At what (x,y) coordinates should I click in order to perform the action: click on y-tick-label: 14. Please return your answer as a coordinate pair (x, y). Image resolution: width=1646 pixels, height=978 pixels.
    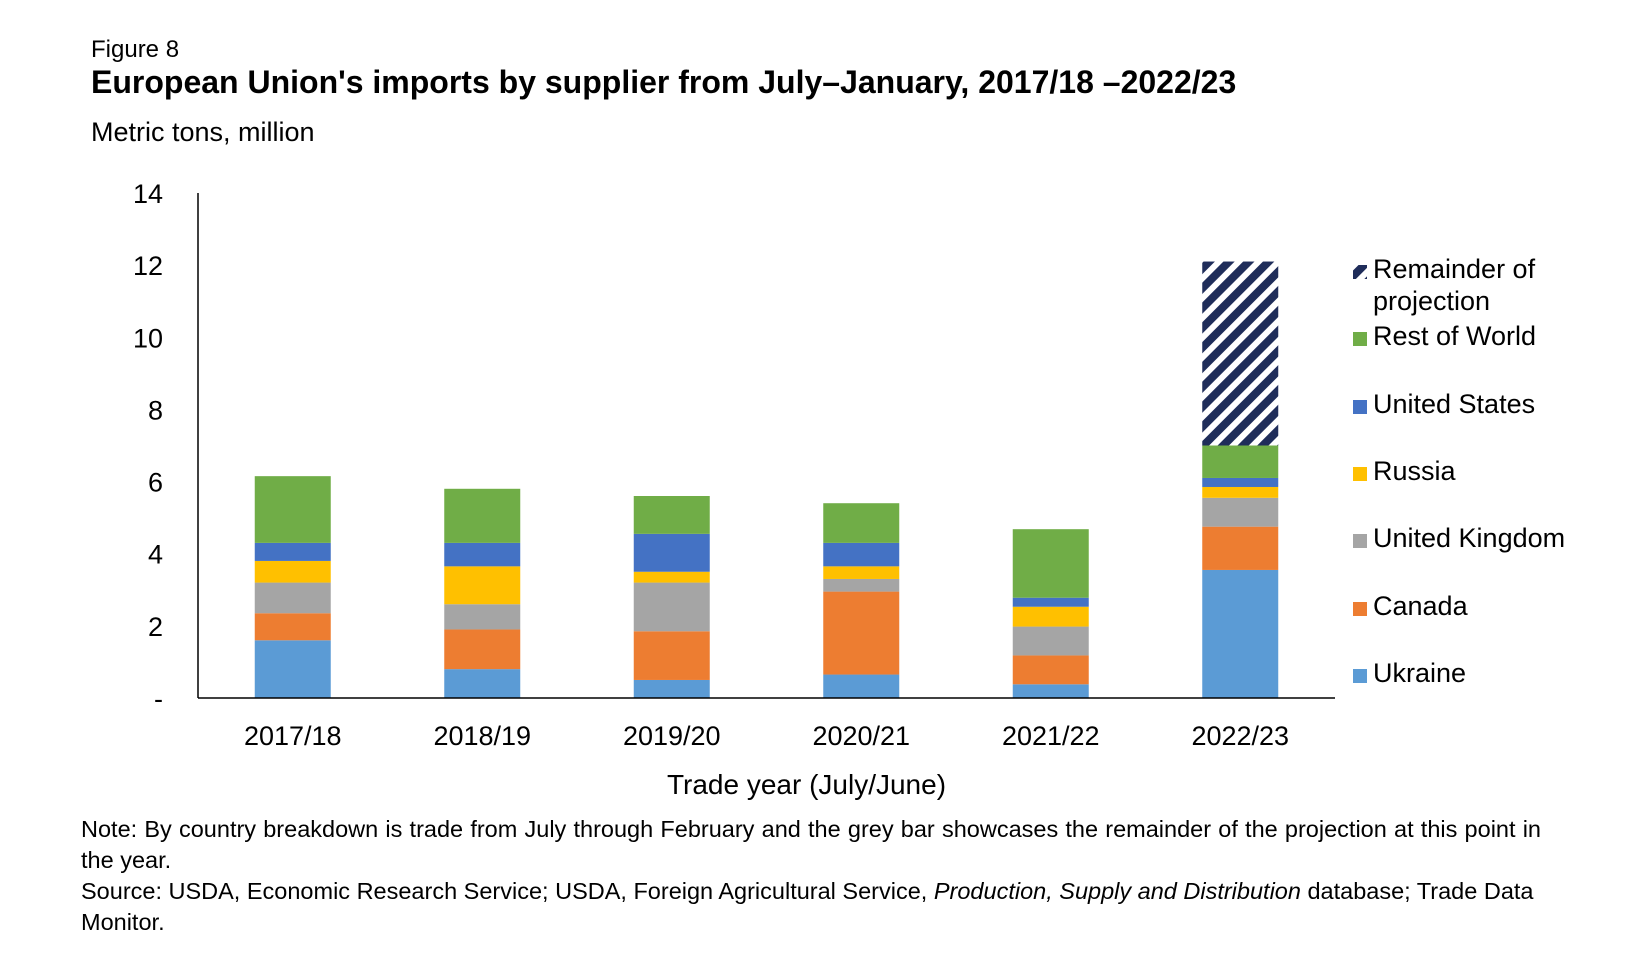
    Looking at the image, I should click on (148, 194).